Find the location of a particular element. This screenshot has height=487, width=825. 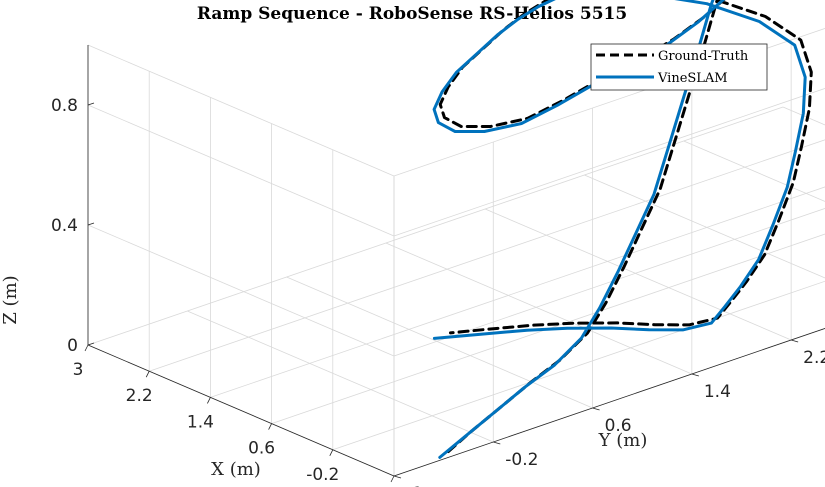

z-ticks: 0 0.4 0.8 is located at coordinates (73, 226).